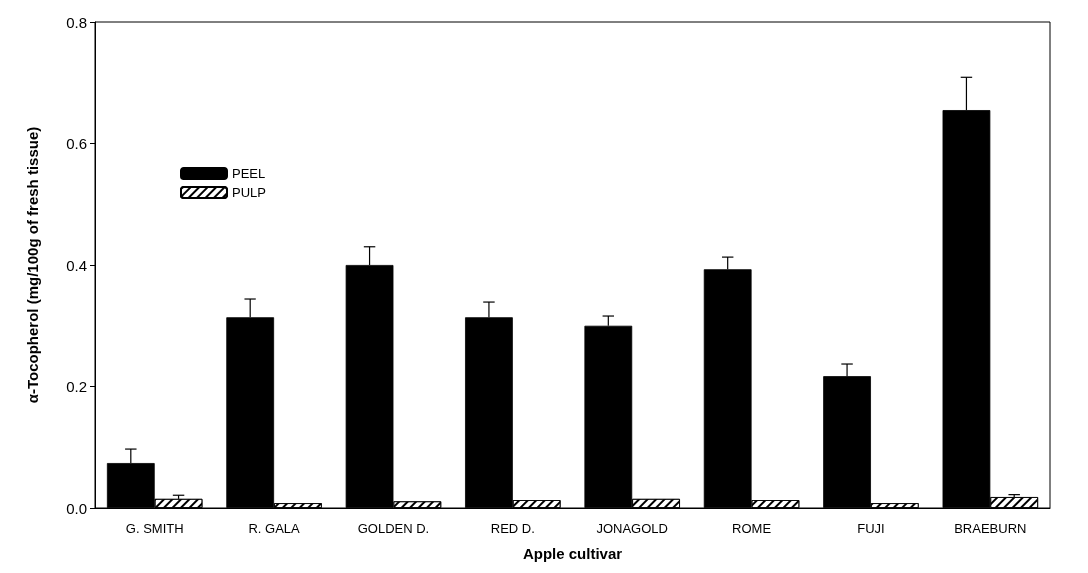  What do you see at coordinates (752, 528) in the screenshot?
I see `x-tick-label: ROME` at bounding box center [752, 528].